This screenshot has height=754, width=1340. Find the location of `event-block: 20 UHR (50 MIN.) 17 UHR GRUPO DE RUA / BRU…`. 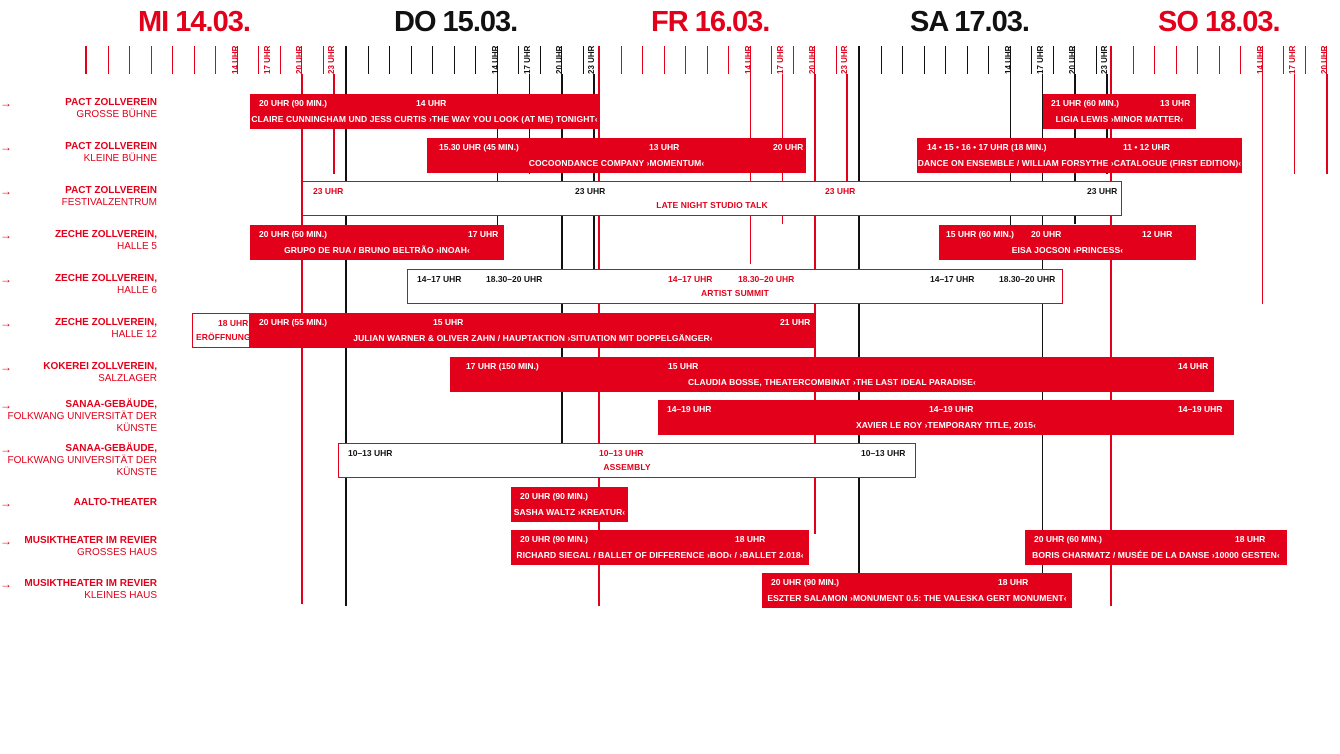

event-block: 20 UHR (50 MIN.) 17 UHR GRUPO DE RUA / BRU… is located at coordinates (377, 242).